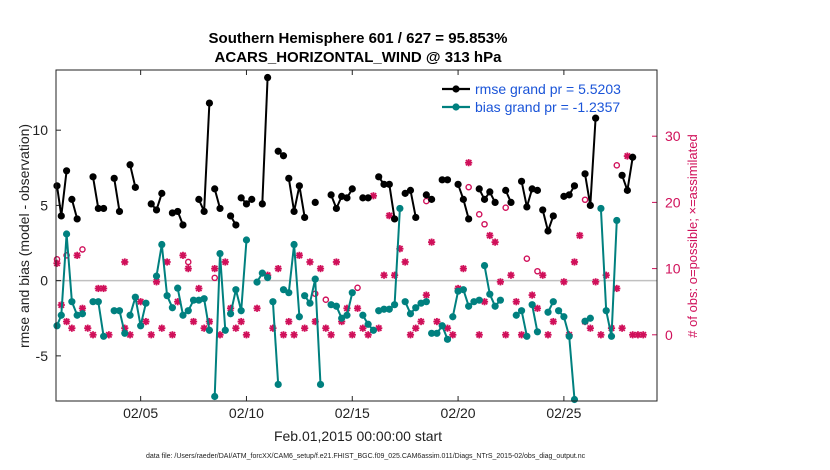 The width and height of the screenshot is (830, 470). I want to click on bias-line, so click(312, 331).